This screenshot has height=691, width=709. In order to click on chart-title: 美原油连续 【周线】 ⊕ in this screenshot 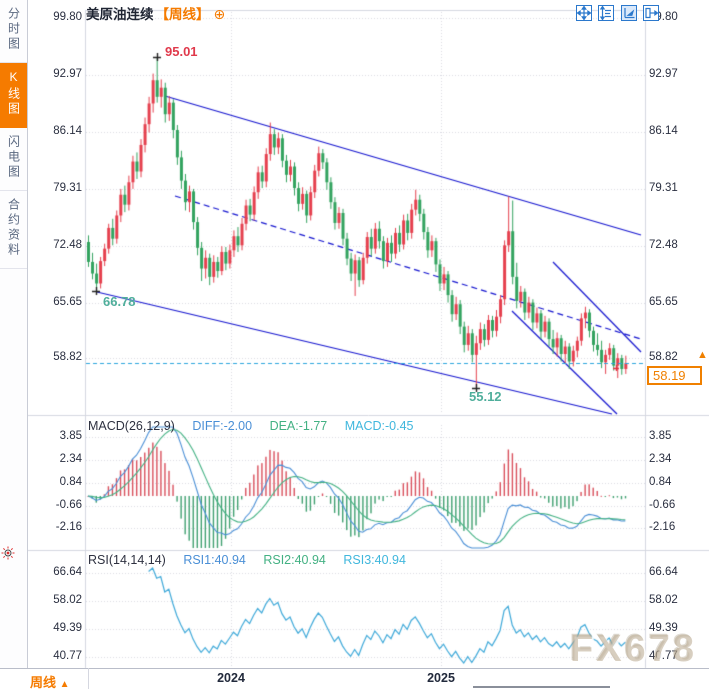, I will do `click(156, 12)`.